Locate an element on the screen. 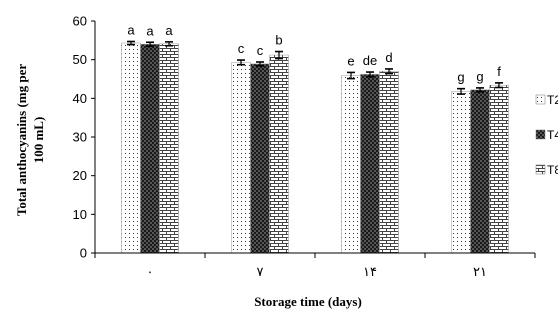 Image resolution: width=558 pixels, height=327 pixels. y-tick-label: 50 is located at coordinates (80, 59).